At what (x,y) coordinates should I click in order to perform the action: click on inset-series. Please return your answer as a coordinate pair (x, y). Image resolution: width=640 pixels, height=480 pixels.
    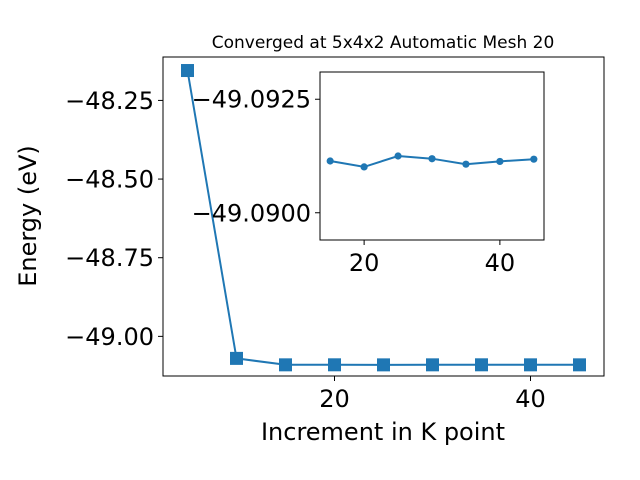
    Looking at the image, I should click on (432, 161).